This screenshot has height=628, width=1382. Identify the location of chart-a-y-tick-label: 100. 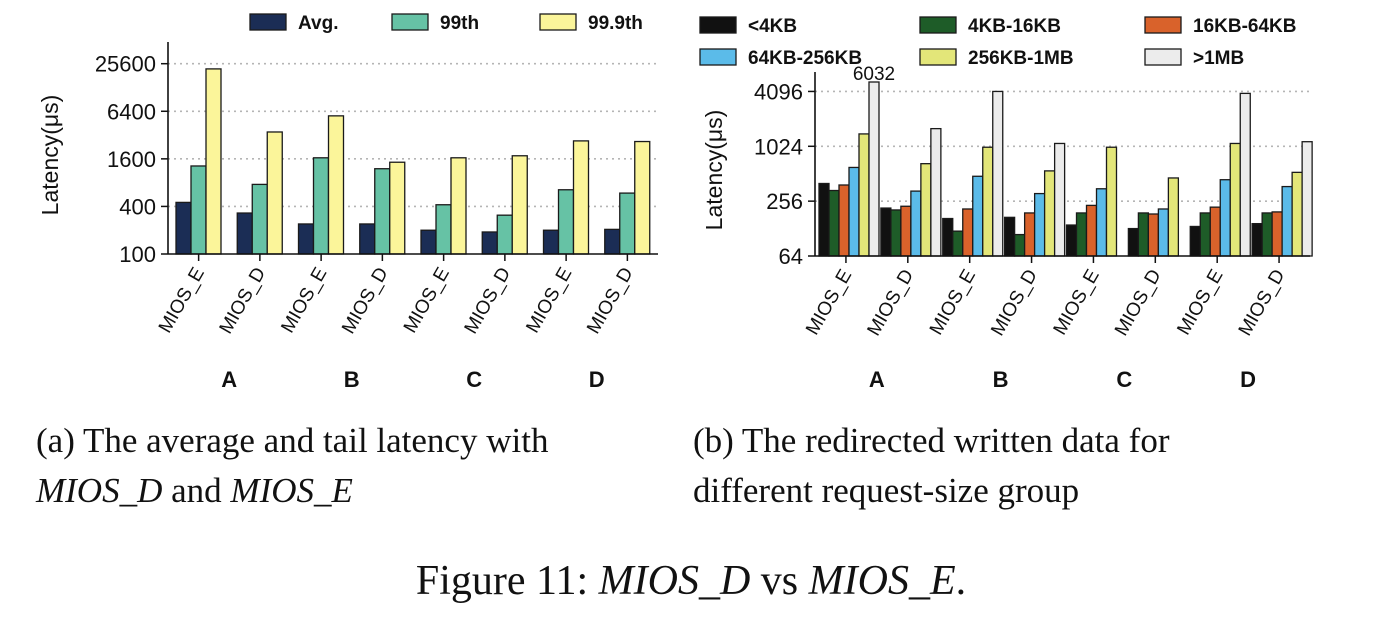
(137, 254).